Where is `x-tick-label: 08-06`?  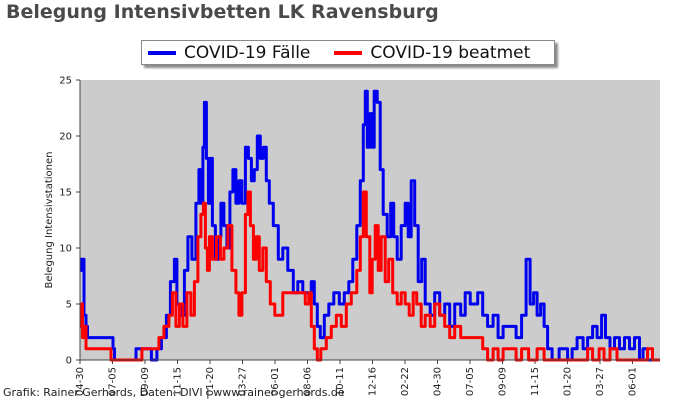
x-tick-label: 08-06 is located at coordinates (308, 381).